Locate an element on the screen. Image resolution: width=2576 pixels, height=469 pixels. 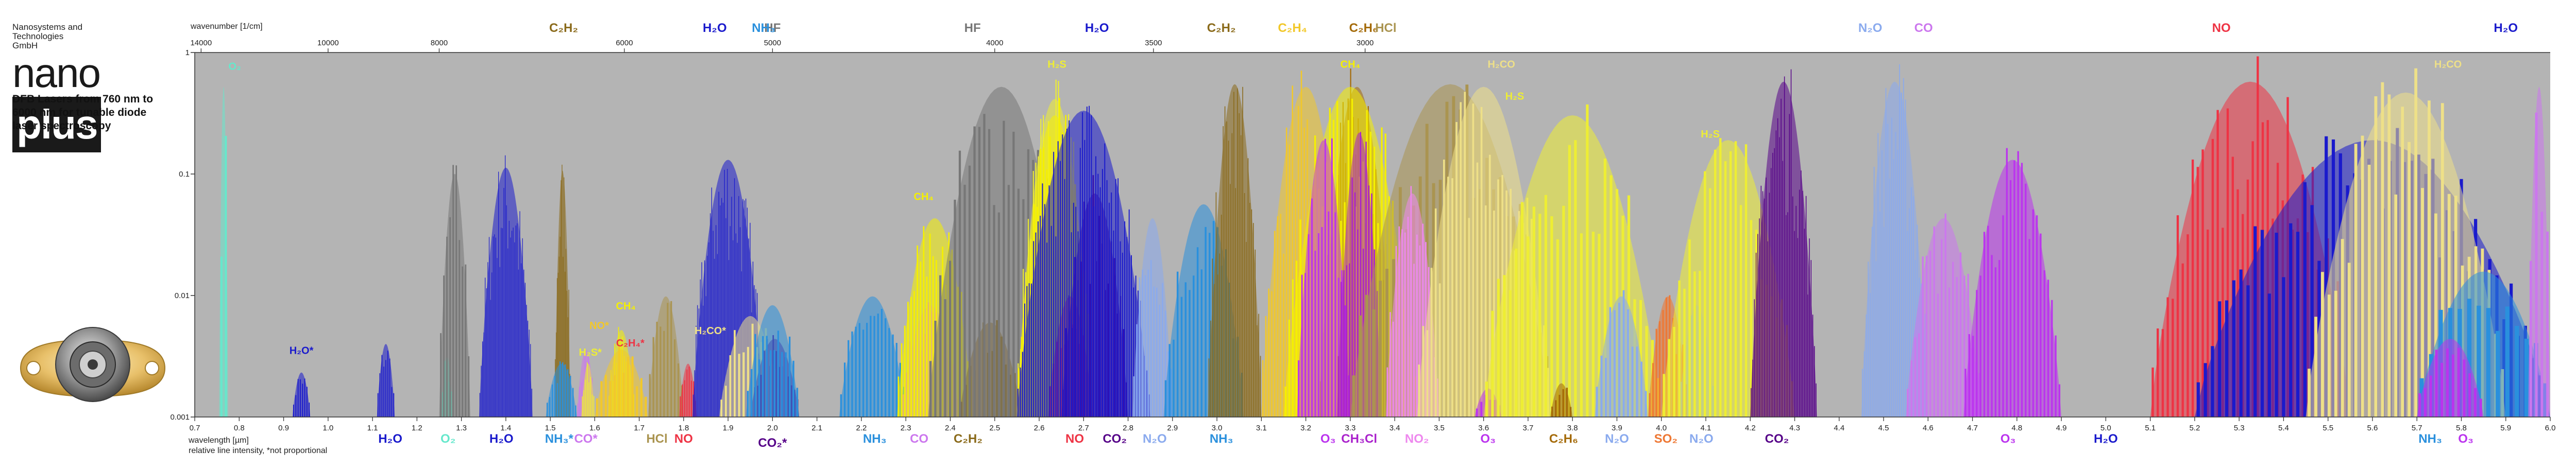
top-tick-label: 5000 is located at coordinates (772, 43).